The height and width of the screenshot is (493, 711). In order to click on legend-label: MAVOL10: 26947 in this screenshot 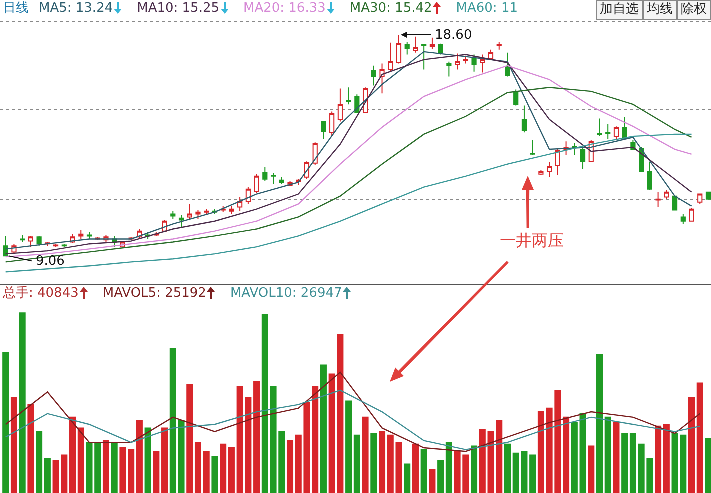, I will do `click(286, 293)`.